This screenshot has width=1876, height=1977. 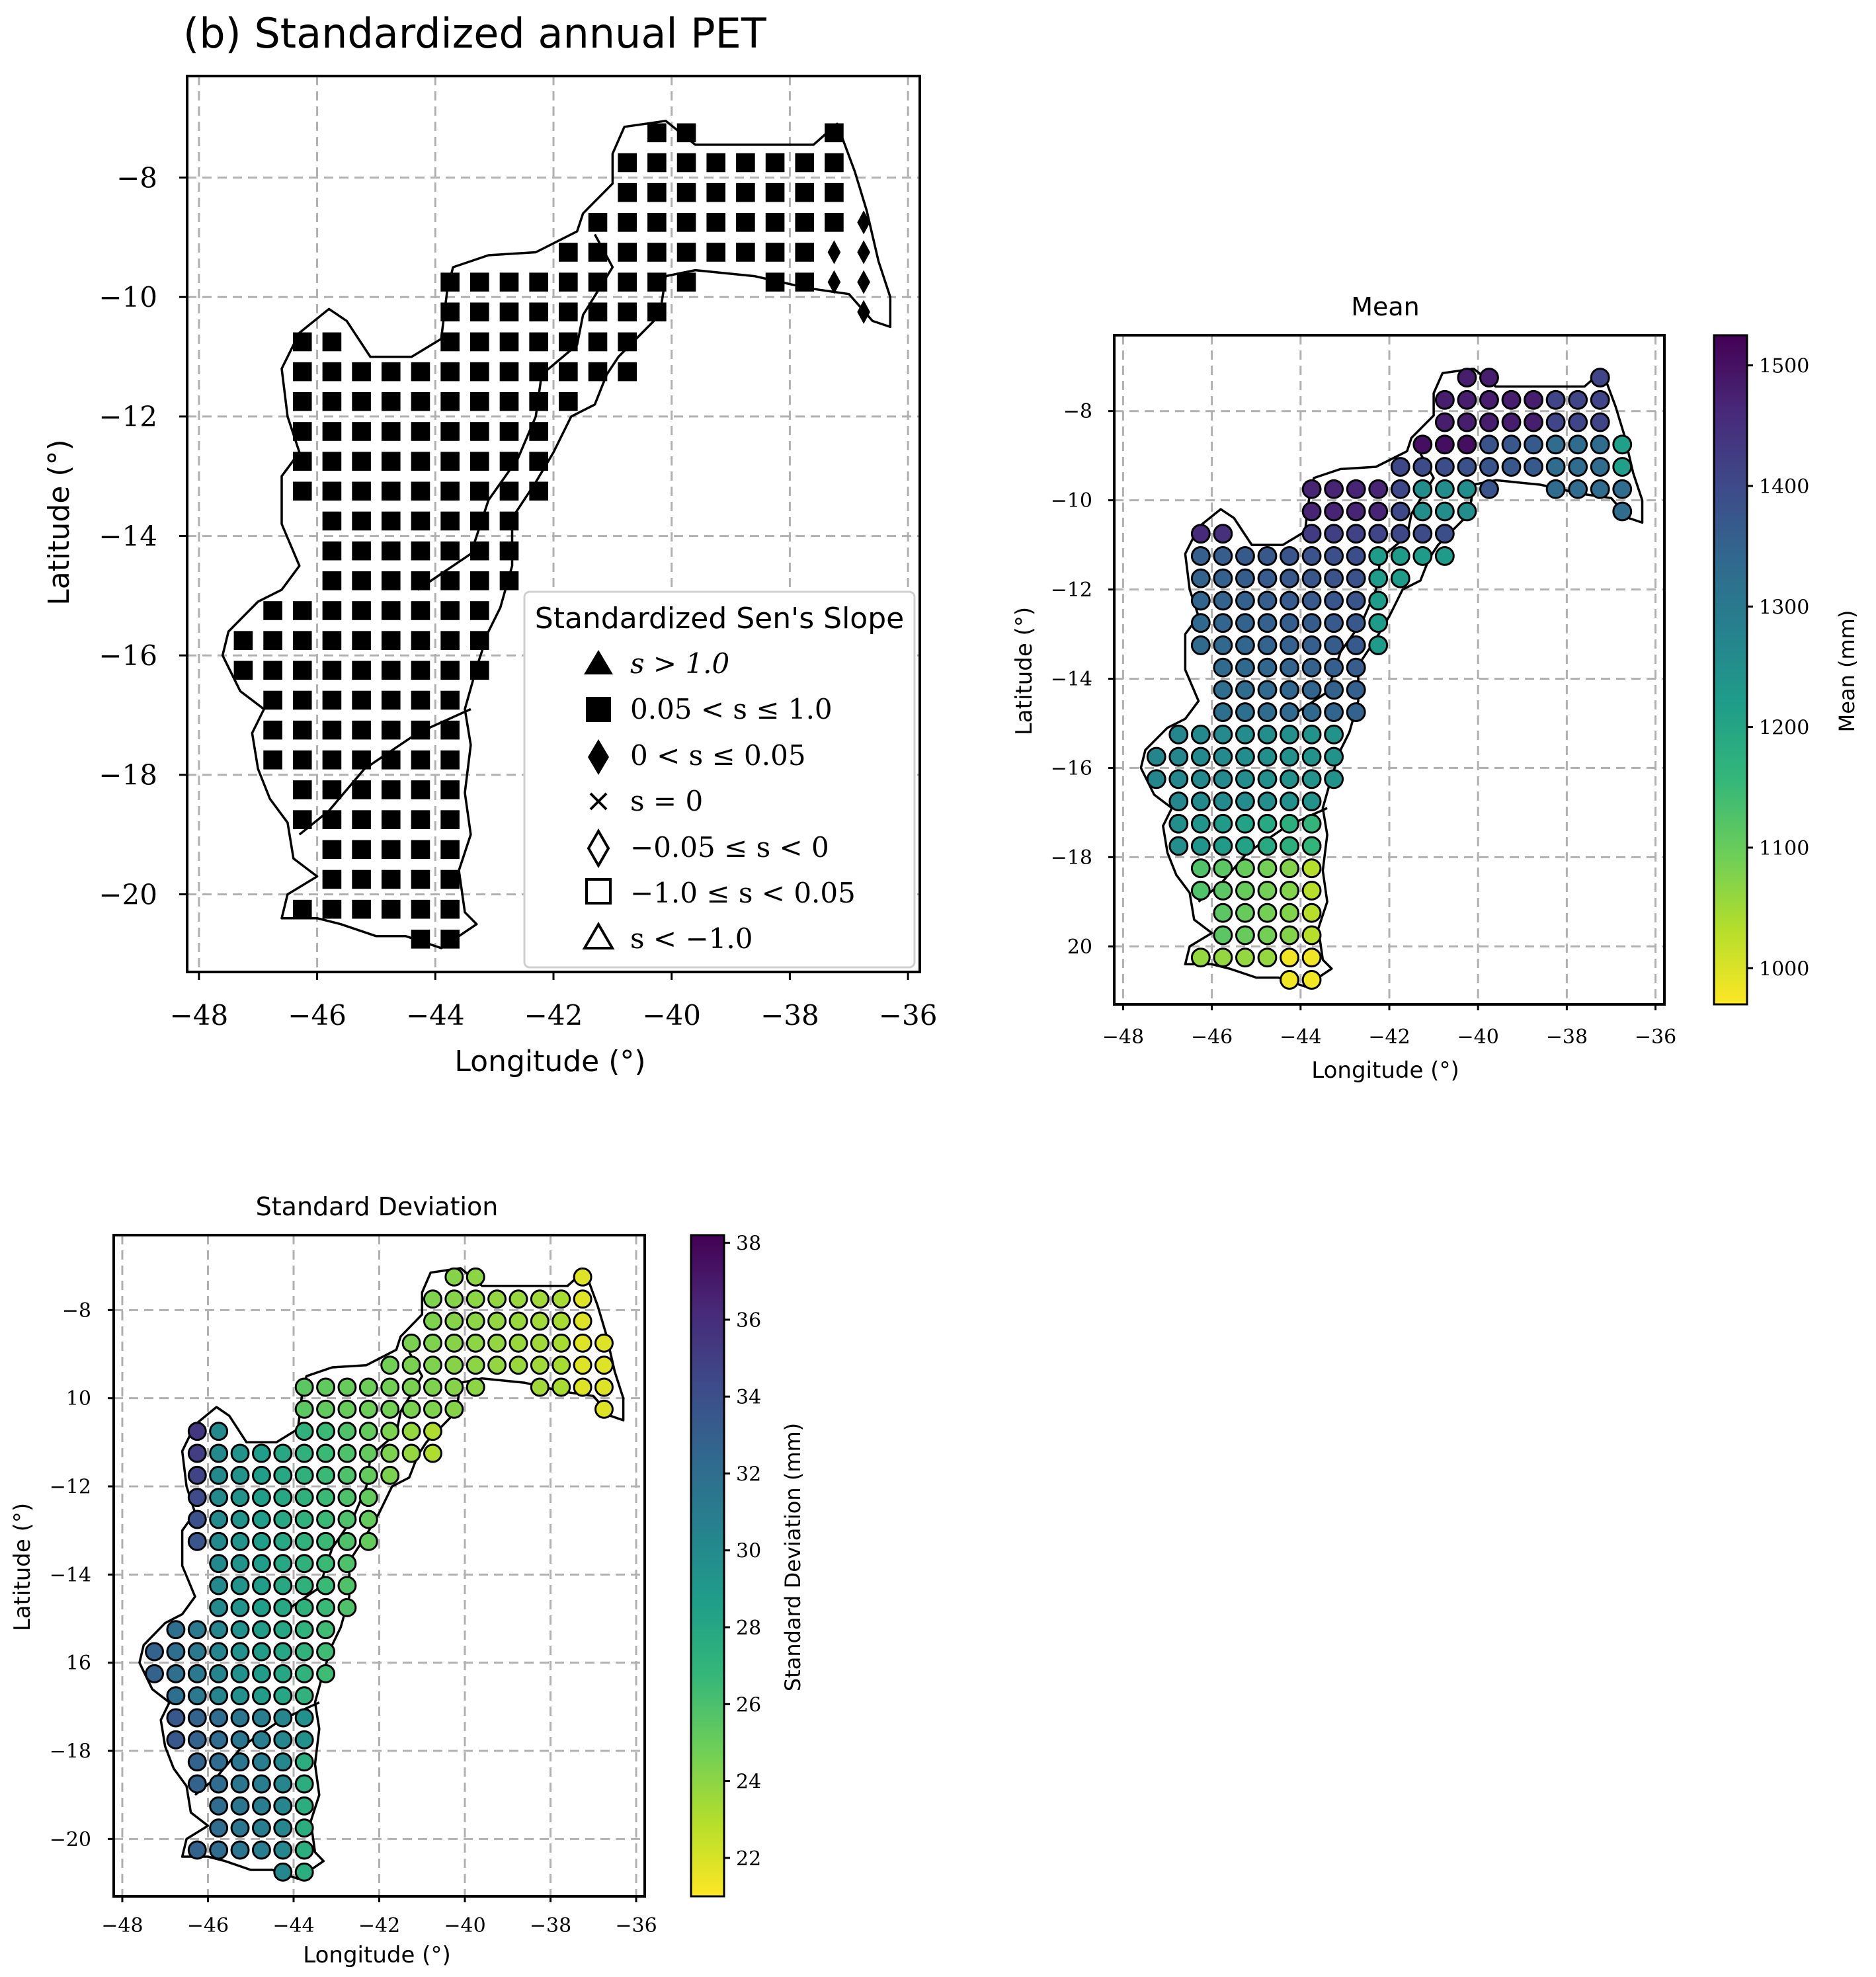 What do you see at coordinates (729, 847) in the screenshot?
I see `legend-entry-label: −0.05 ≤ s < 0` at bounding box center [729, 847].